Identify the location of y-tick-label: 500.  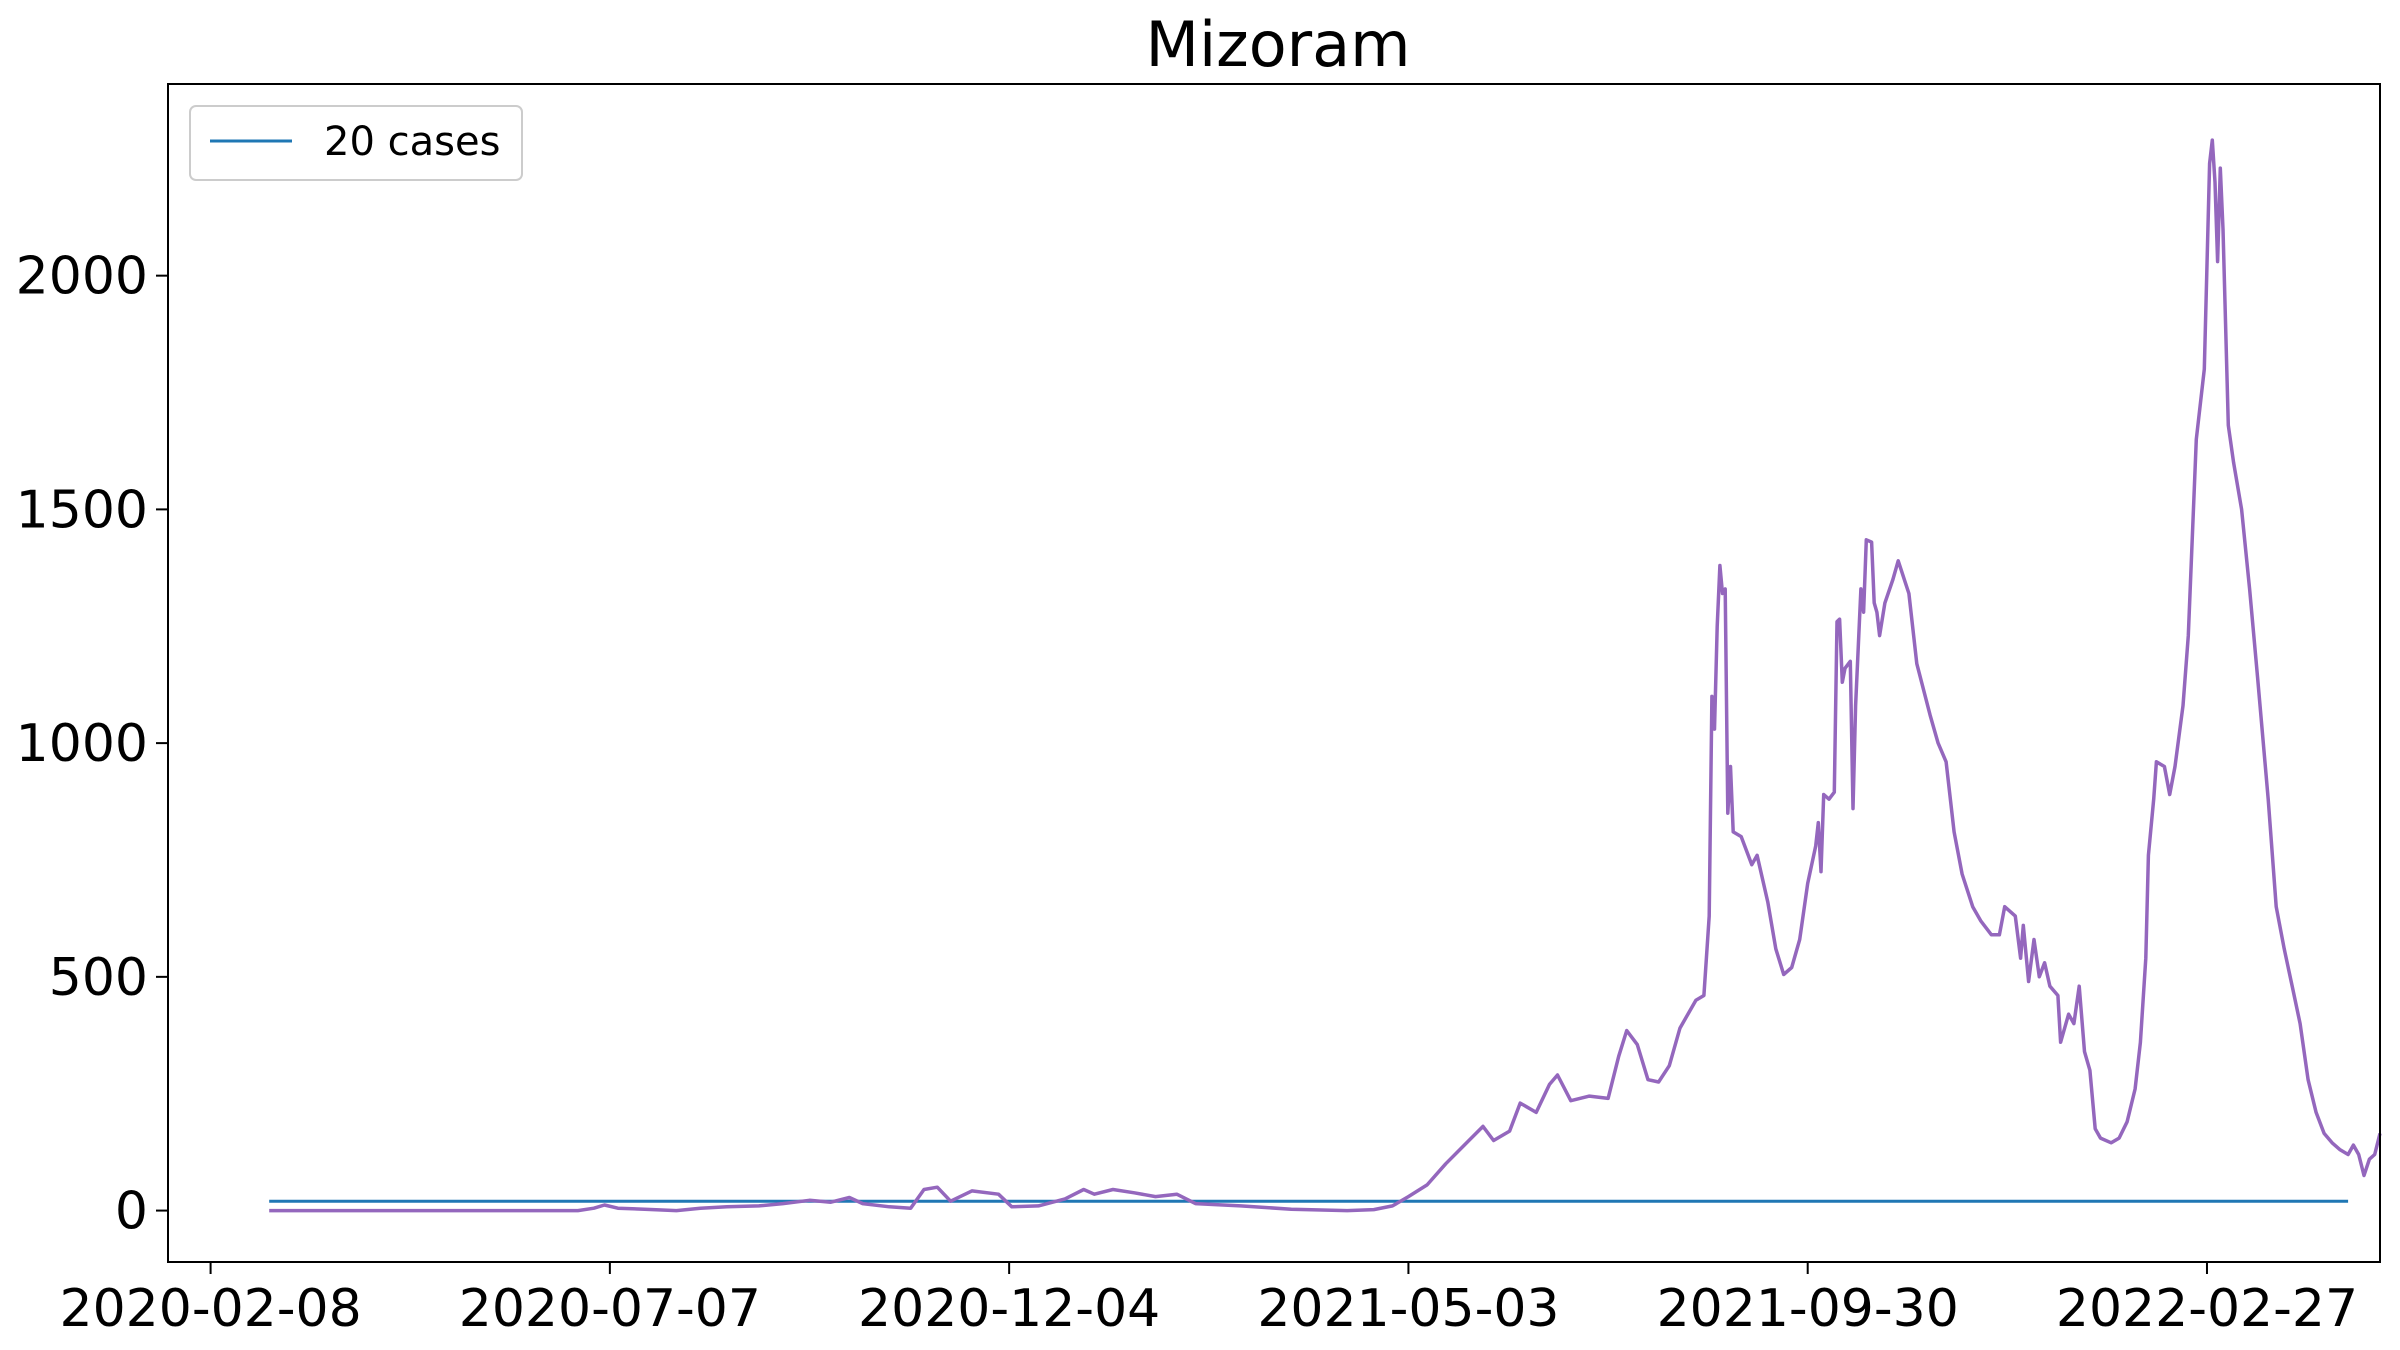
(98, 978).